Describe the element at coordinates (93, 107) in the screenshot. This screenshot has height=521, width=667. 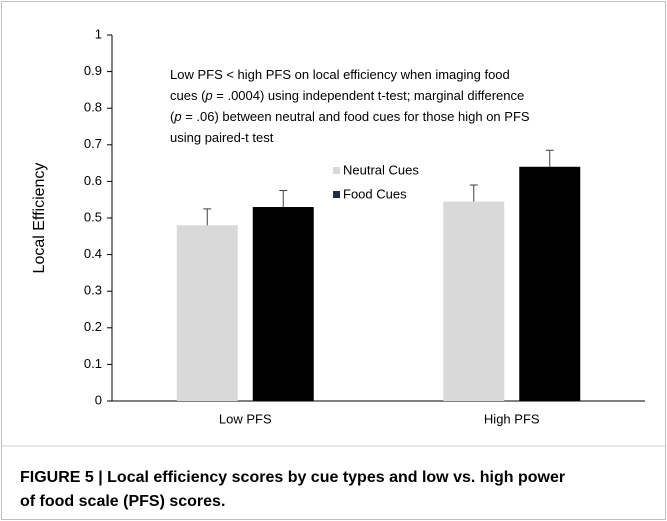
I see `y-tick-label: 0.8` at that location.